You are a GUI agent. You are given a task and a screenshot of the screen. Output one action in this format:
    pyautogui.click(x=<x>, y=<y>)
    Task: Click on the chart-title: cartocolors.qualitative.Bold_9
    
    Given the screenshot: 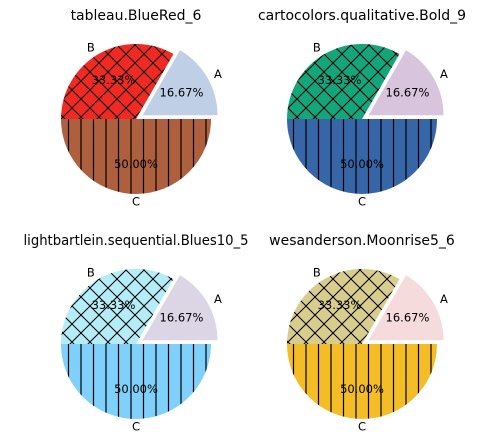 What is the action you would take?
    pyautogui.click(x=362, y=16)
    